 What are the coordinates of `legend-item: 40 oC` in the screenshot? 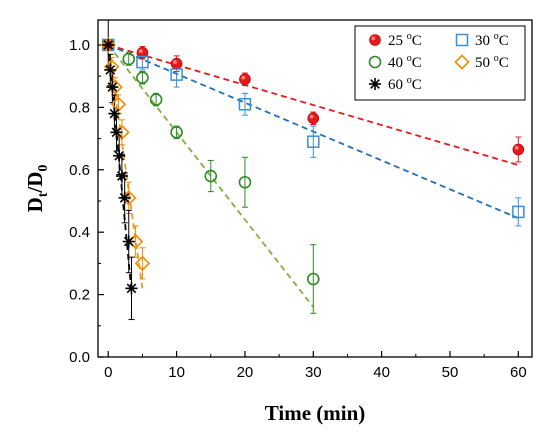 It's located at (395, 62).